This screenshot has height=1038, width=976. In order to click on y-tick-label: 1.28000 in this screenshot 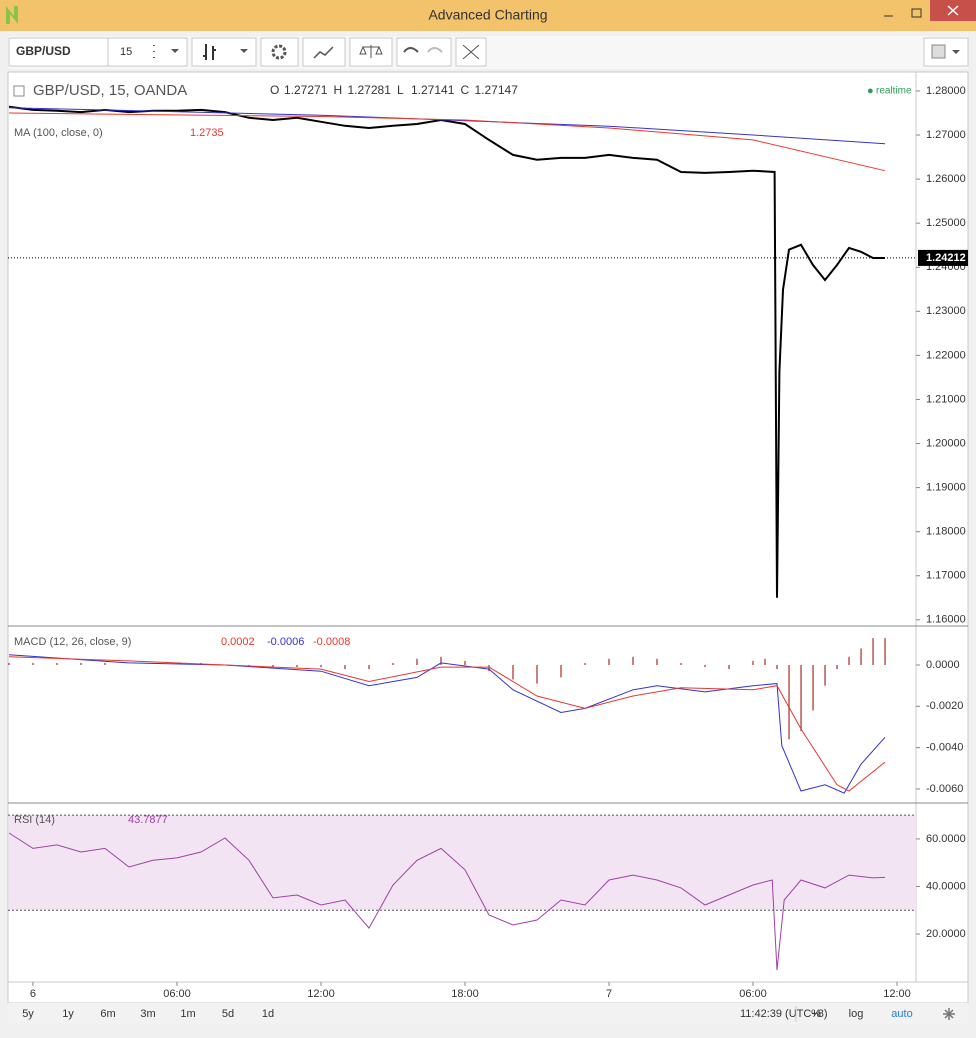, I will do `click(946, 91)`.